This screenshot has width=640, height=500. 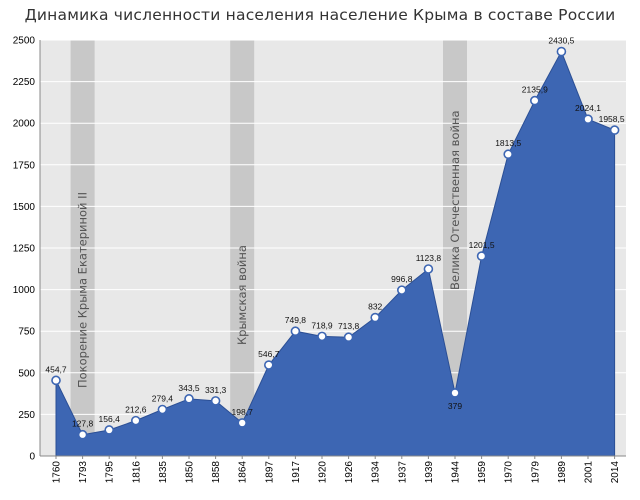 I want to click on data-label-1858: 331,3, so click(x=216, y=390).